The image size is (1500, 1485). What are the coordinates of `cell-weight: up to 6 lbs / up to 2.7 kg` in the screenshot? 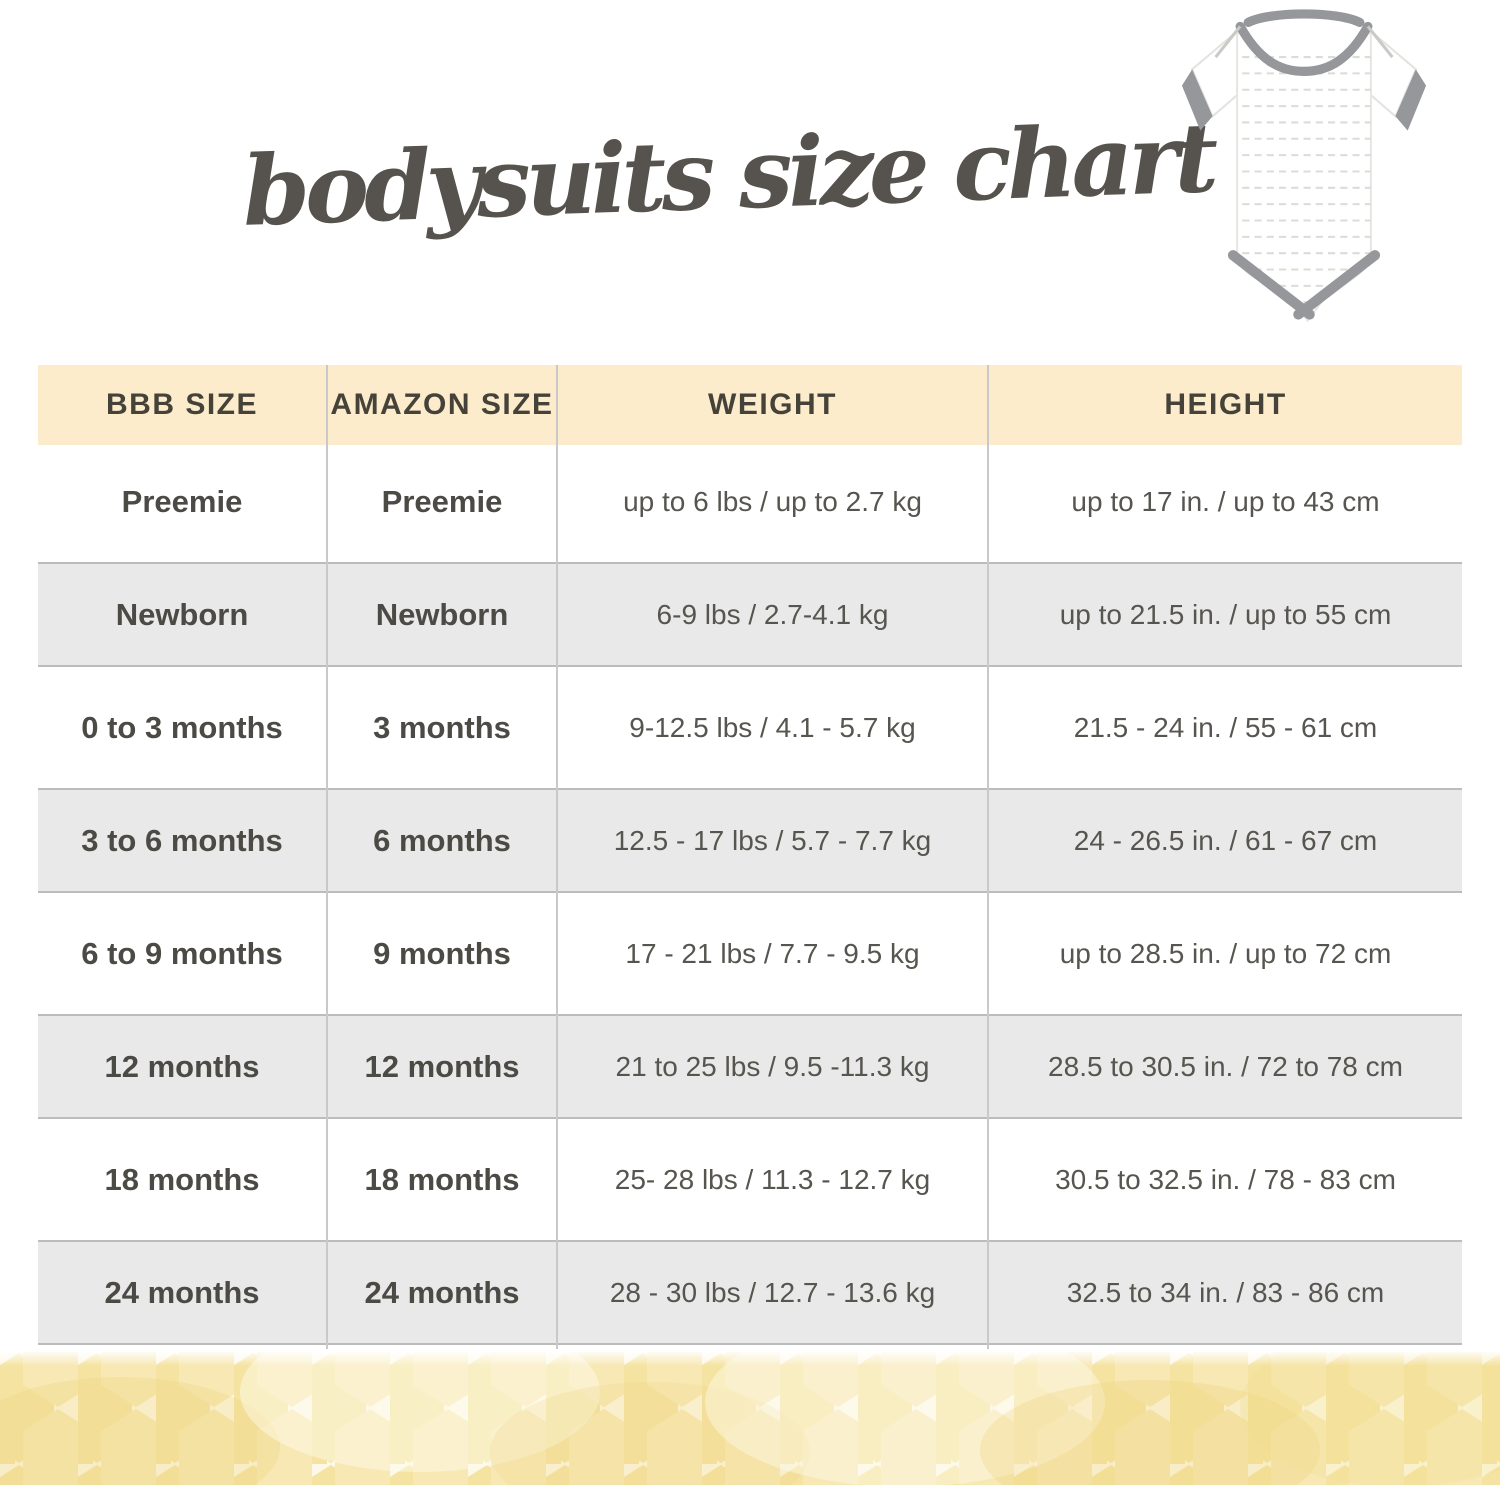 It's located at (773, 501).